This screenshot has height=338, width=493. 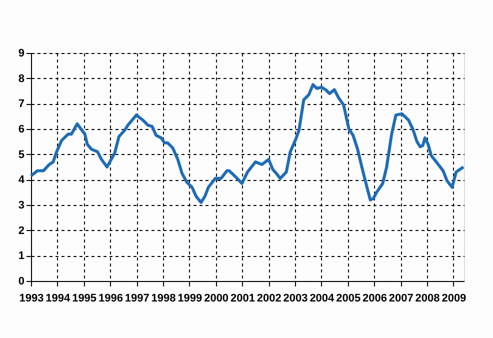 I want to click on x-tick-label: 2006, so click(x=374, y=298).